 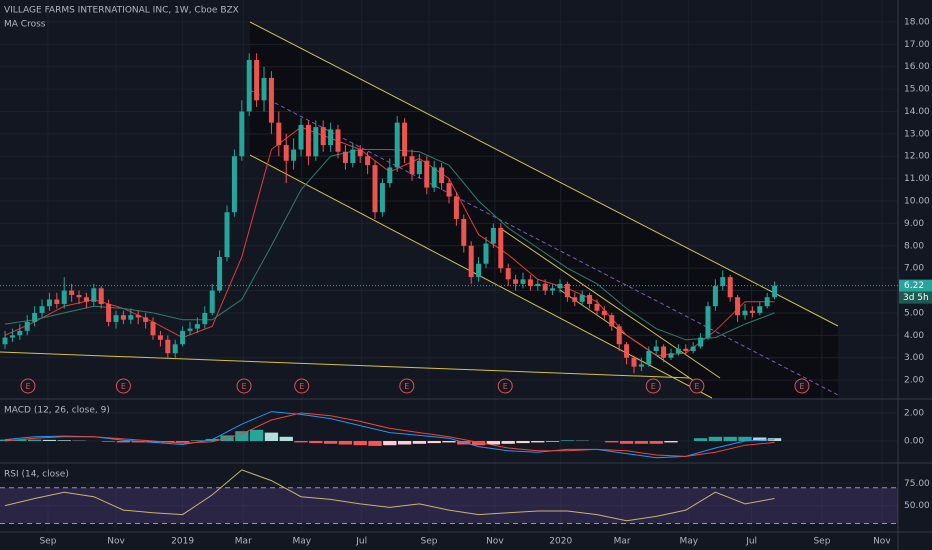 What do you see at coordinates (57, 411) in the screenshot?
I see `indicator-name: MACD (12, 26, close, 9)` at bounding box center [57, 411].